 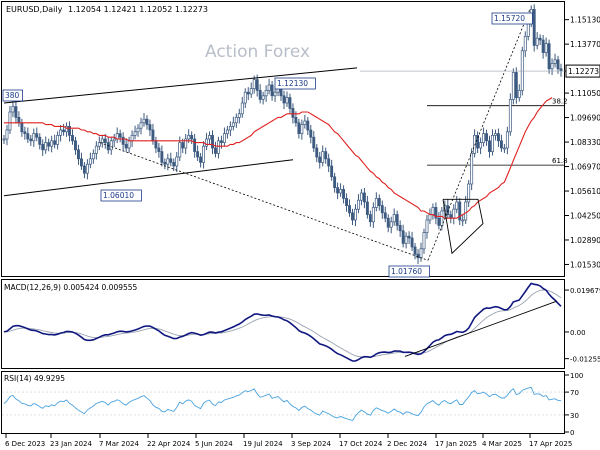 What do you see at coordinates (550, 444) in the screenshot?
I see `time-tick-label: 17 Apr 2025` at bounding box center [550, 444].